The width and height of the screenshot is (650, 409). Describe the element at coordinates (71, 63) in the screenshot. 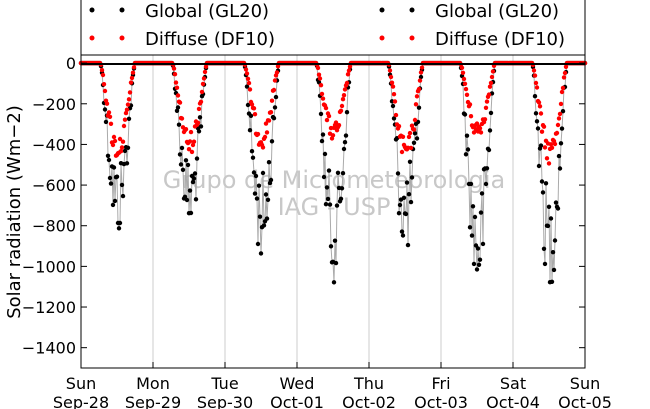

I see `y-tick-label: 0` at that location.